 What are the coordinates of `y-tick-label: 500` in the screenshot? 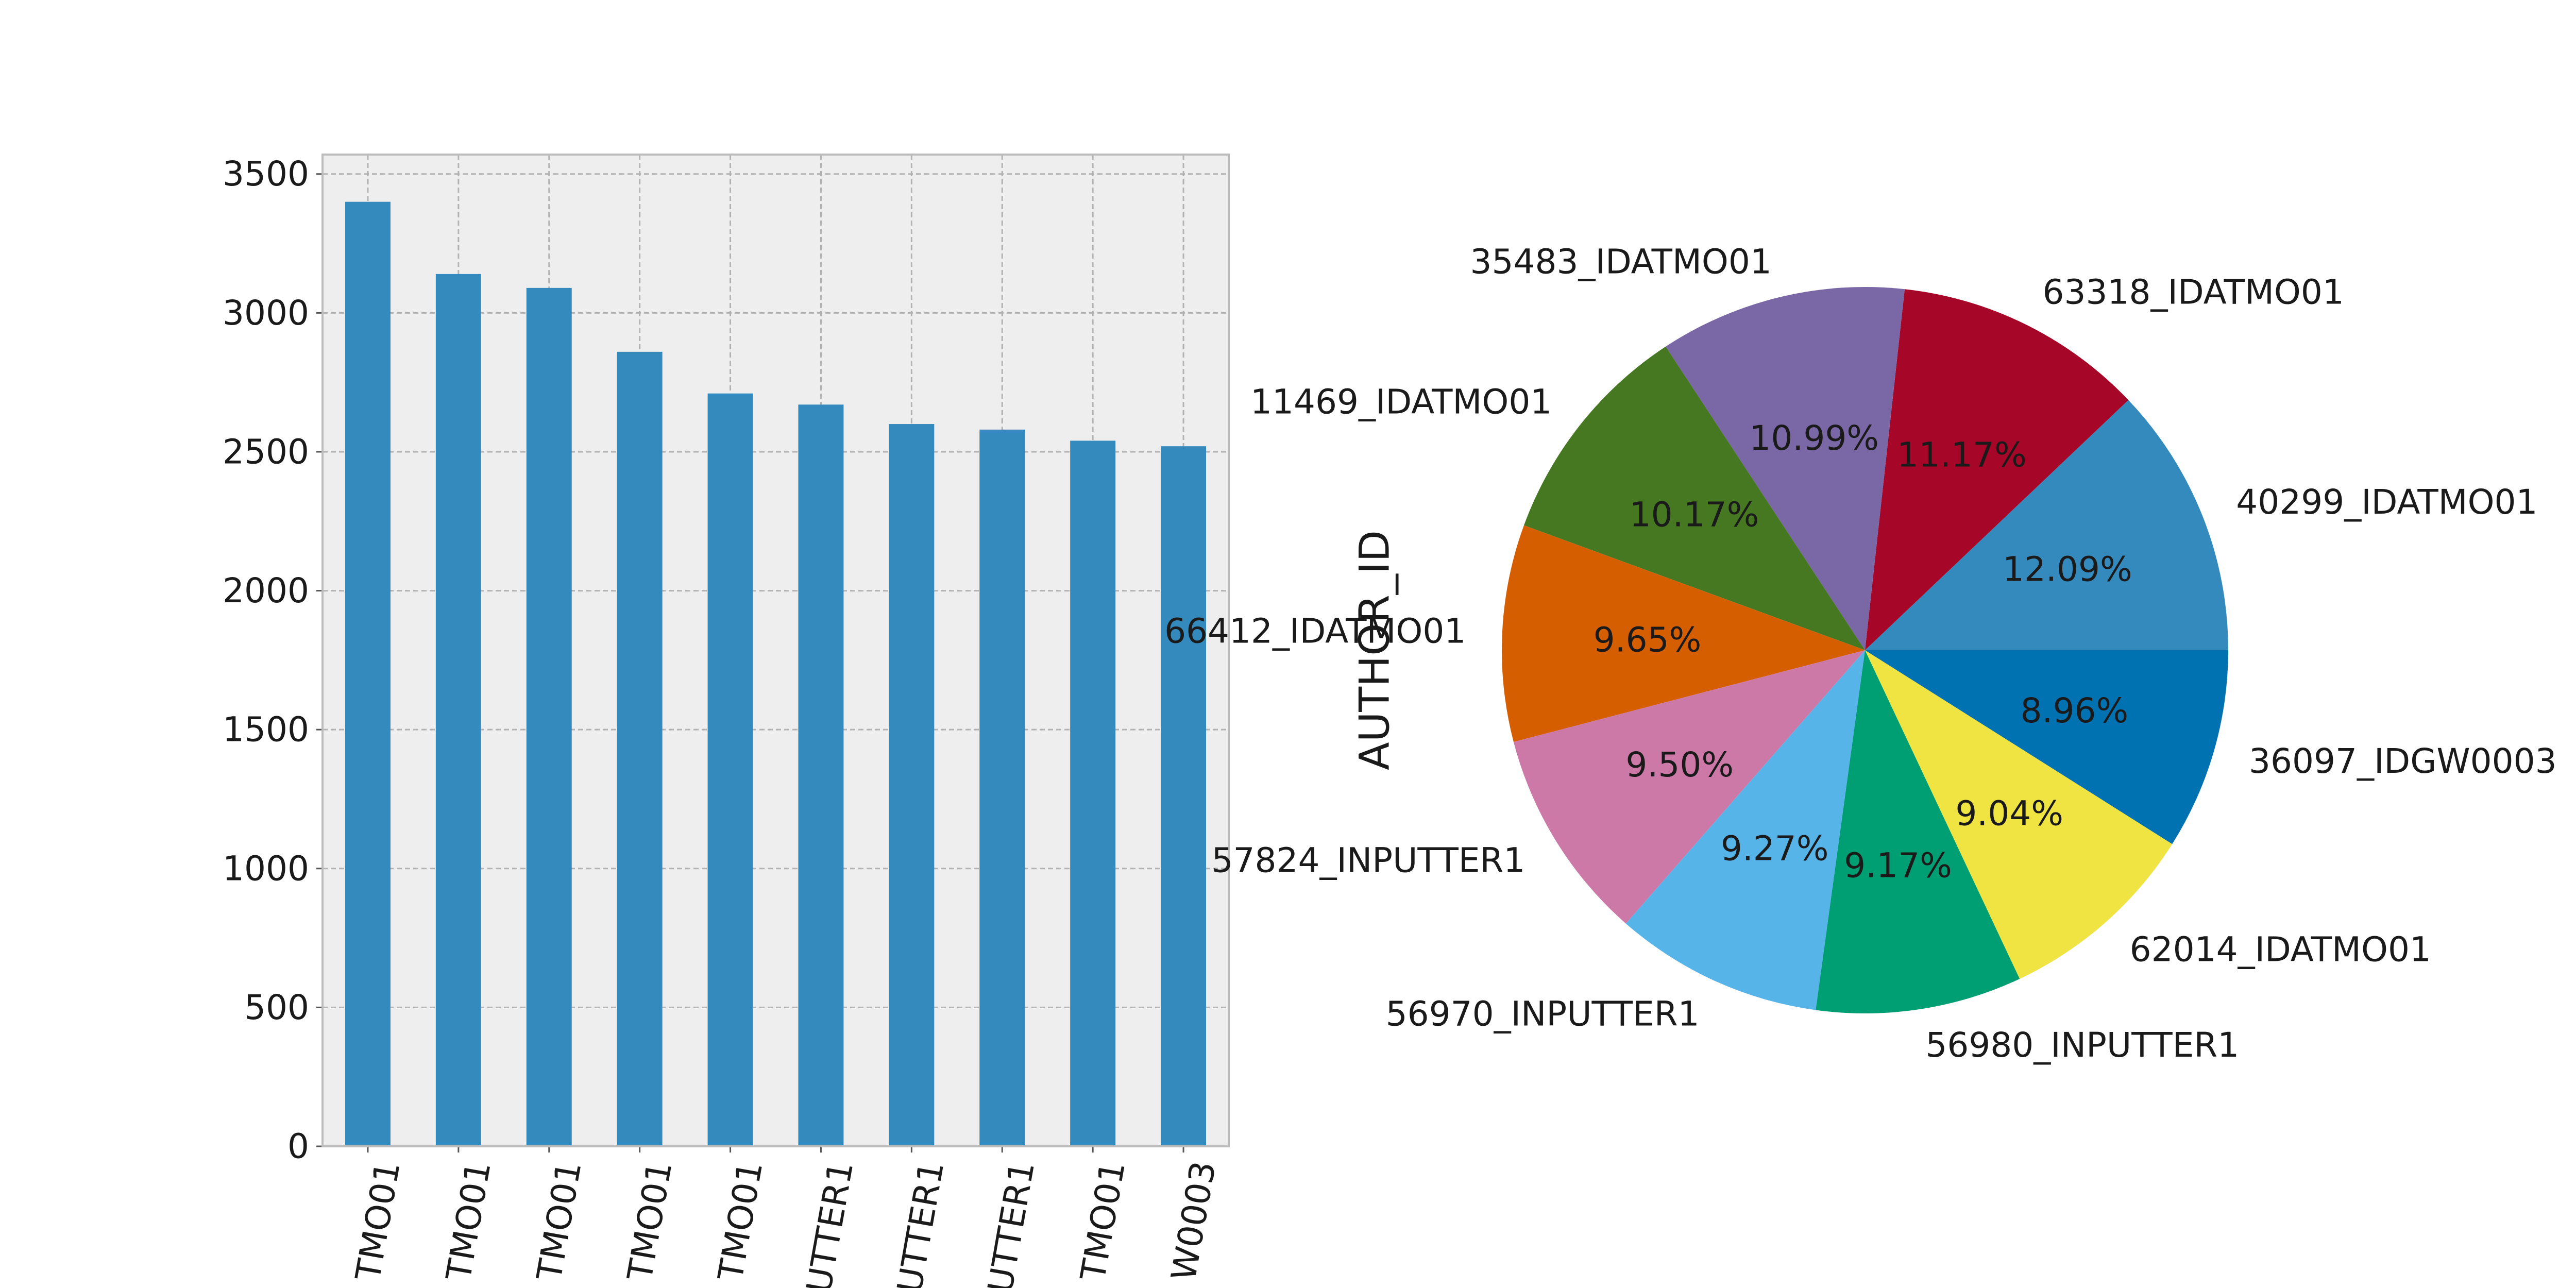 It's located at (276, 1007).